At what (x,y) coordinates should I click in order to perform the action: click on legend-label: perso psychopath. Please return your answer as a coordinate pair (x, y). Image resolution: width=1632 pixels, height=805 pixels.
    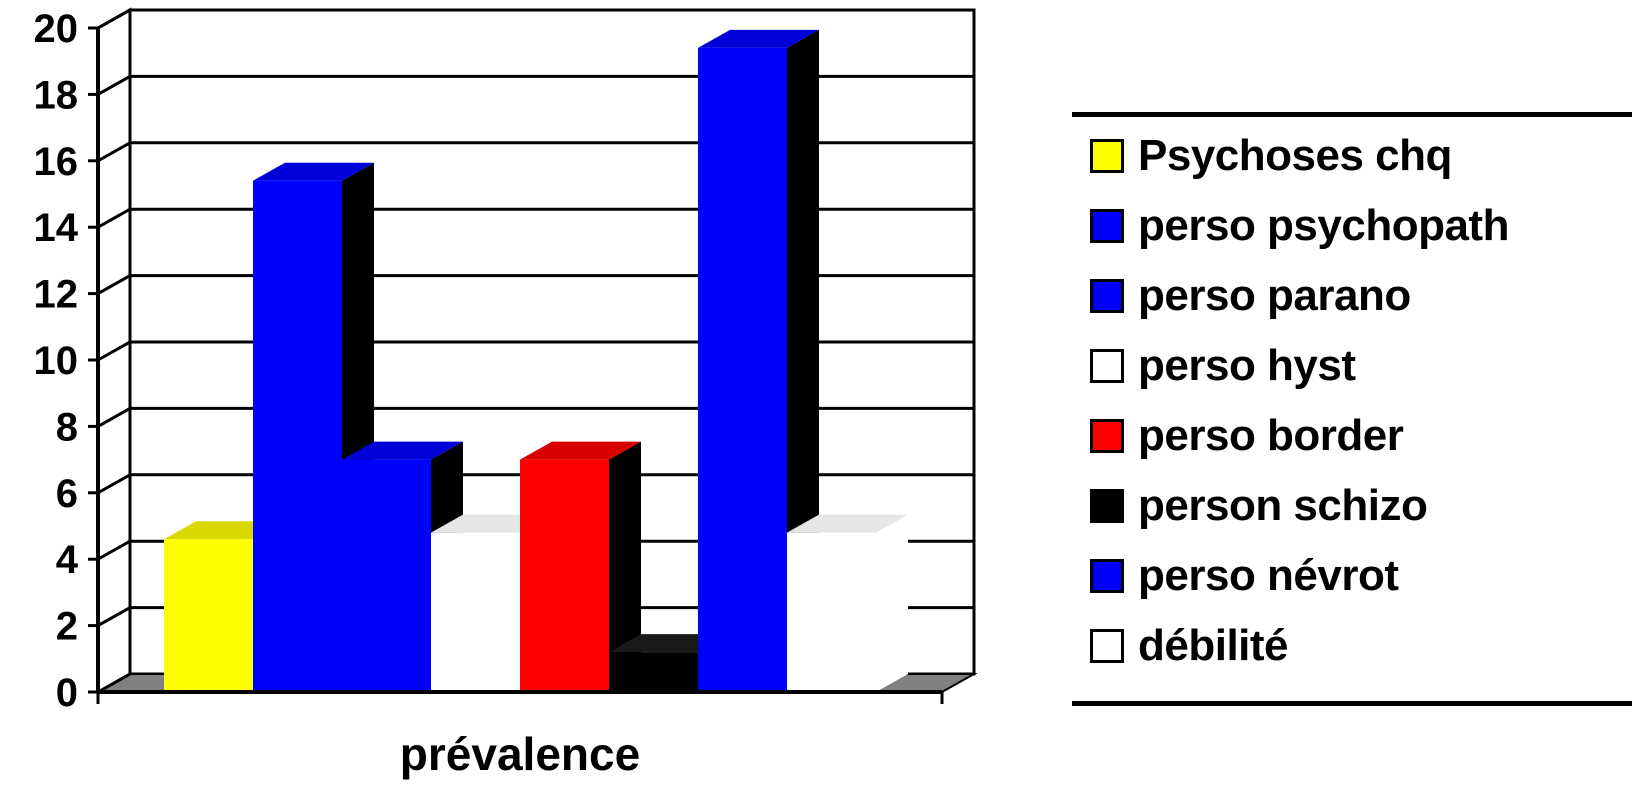
    Looking at the image, I should click on (1323, 225).